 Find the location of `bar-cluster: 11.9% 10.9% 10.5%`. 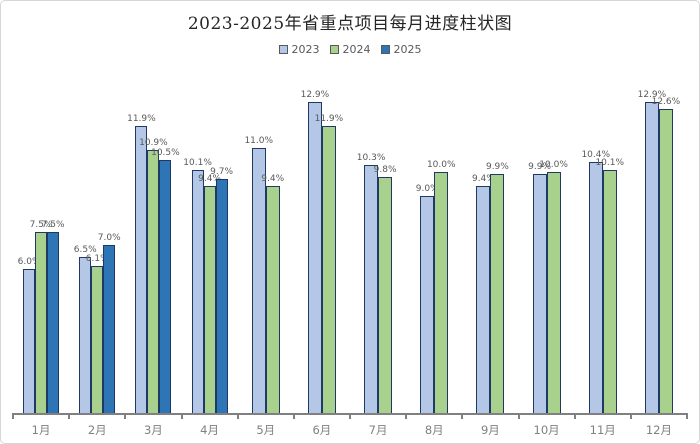

bar-cluster: 11.9% 10.9% 10.5% is located at coordinates (153, 264).